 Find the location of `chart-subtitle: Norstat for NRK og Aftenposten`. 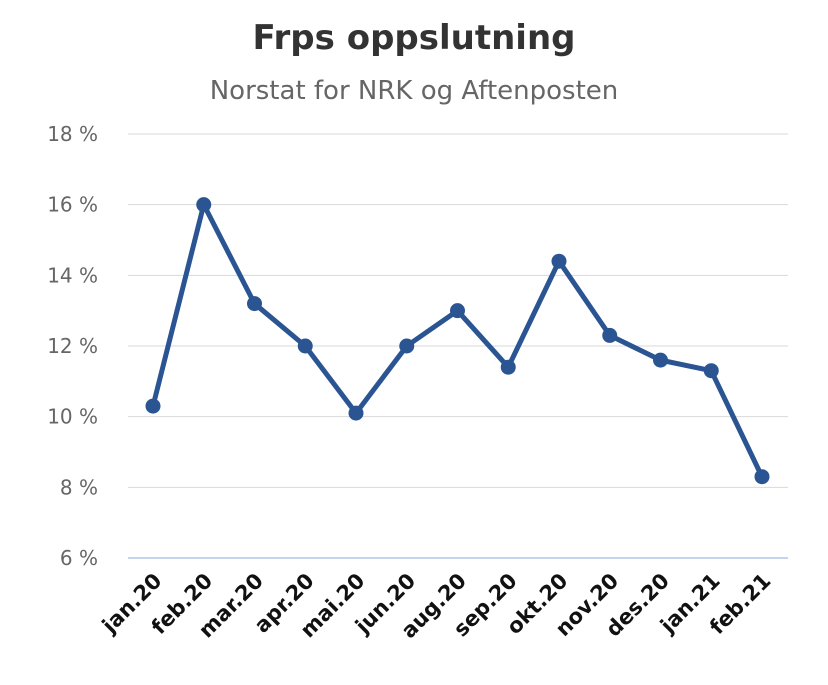

chart-subtitle: Norstat for NRK og Aftenposten is located at coordinates (414, 91).